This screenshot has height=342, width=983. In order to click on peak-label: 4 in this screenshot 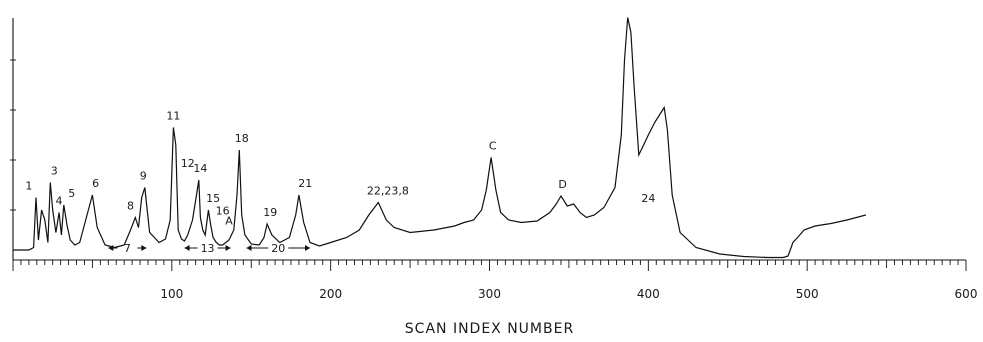, I will do `click(59, 201)`.